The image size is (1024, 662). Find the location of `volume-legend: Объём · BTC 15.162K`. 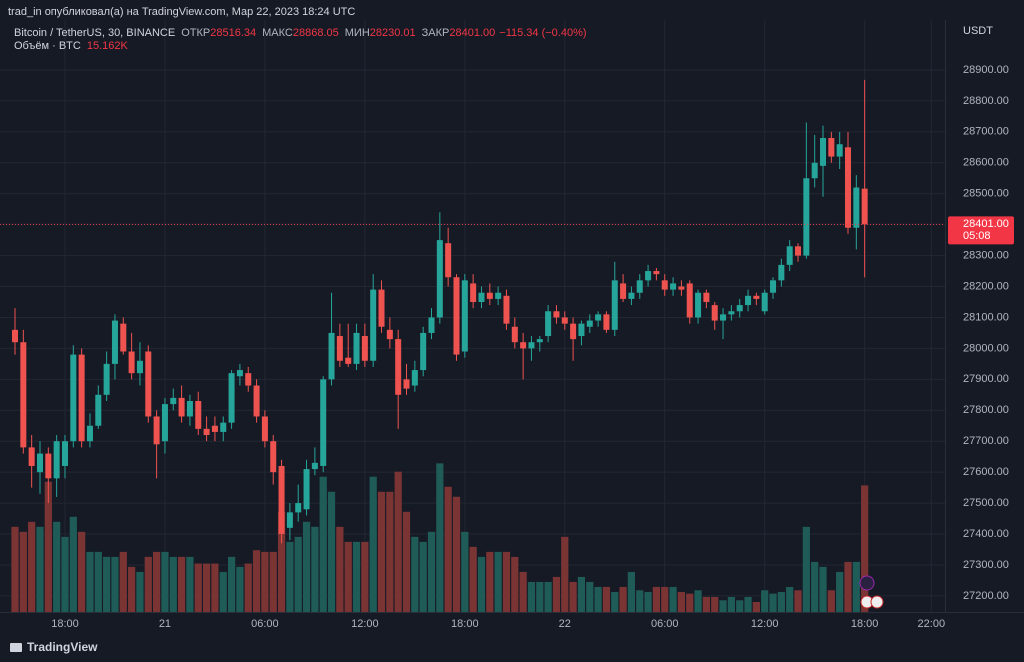

volume-legend: Объём · BTC 15.162K is located at coordinates (71, 46).